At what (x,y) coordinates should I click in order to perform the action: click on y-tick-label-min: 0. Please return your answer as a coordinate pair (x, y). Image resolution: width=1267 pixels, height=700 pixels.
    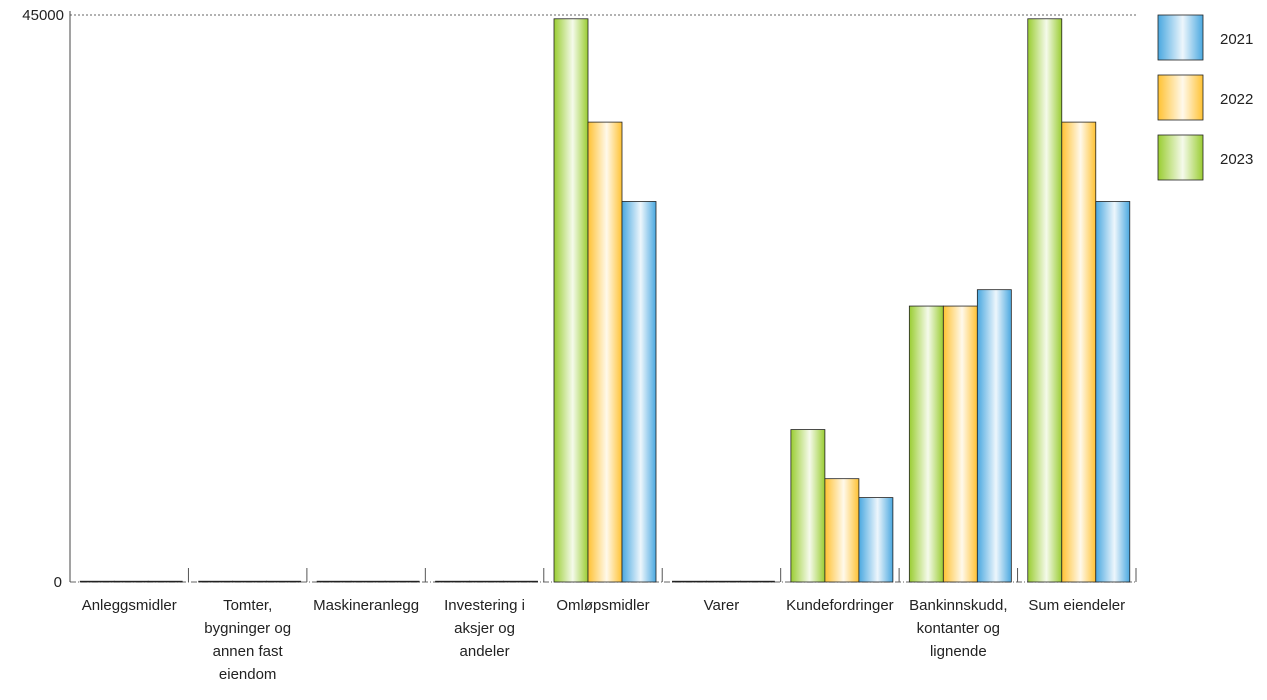
    Looking at the image, I should click on (58, 582).